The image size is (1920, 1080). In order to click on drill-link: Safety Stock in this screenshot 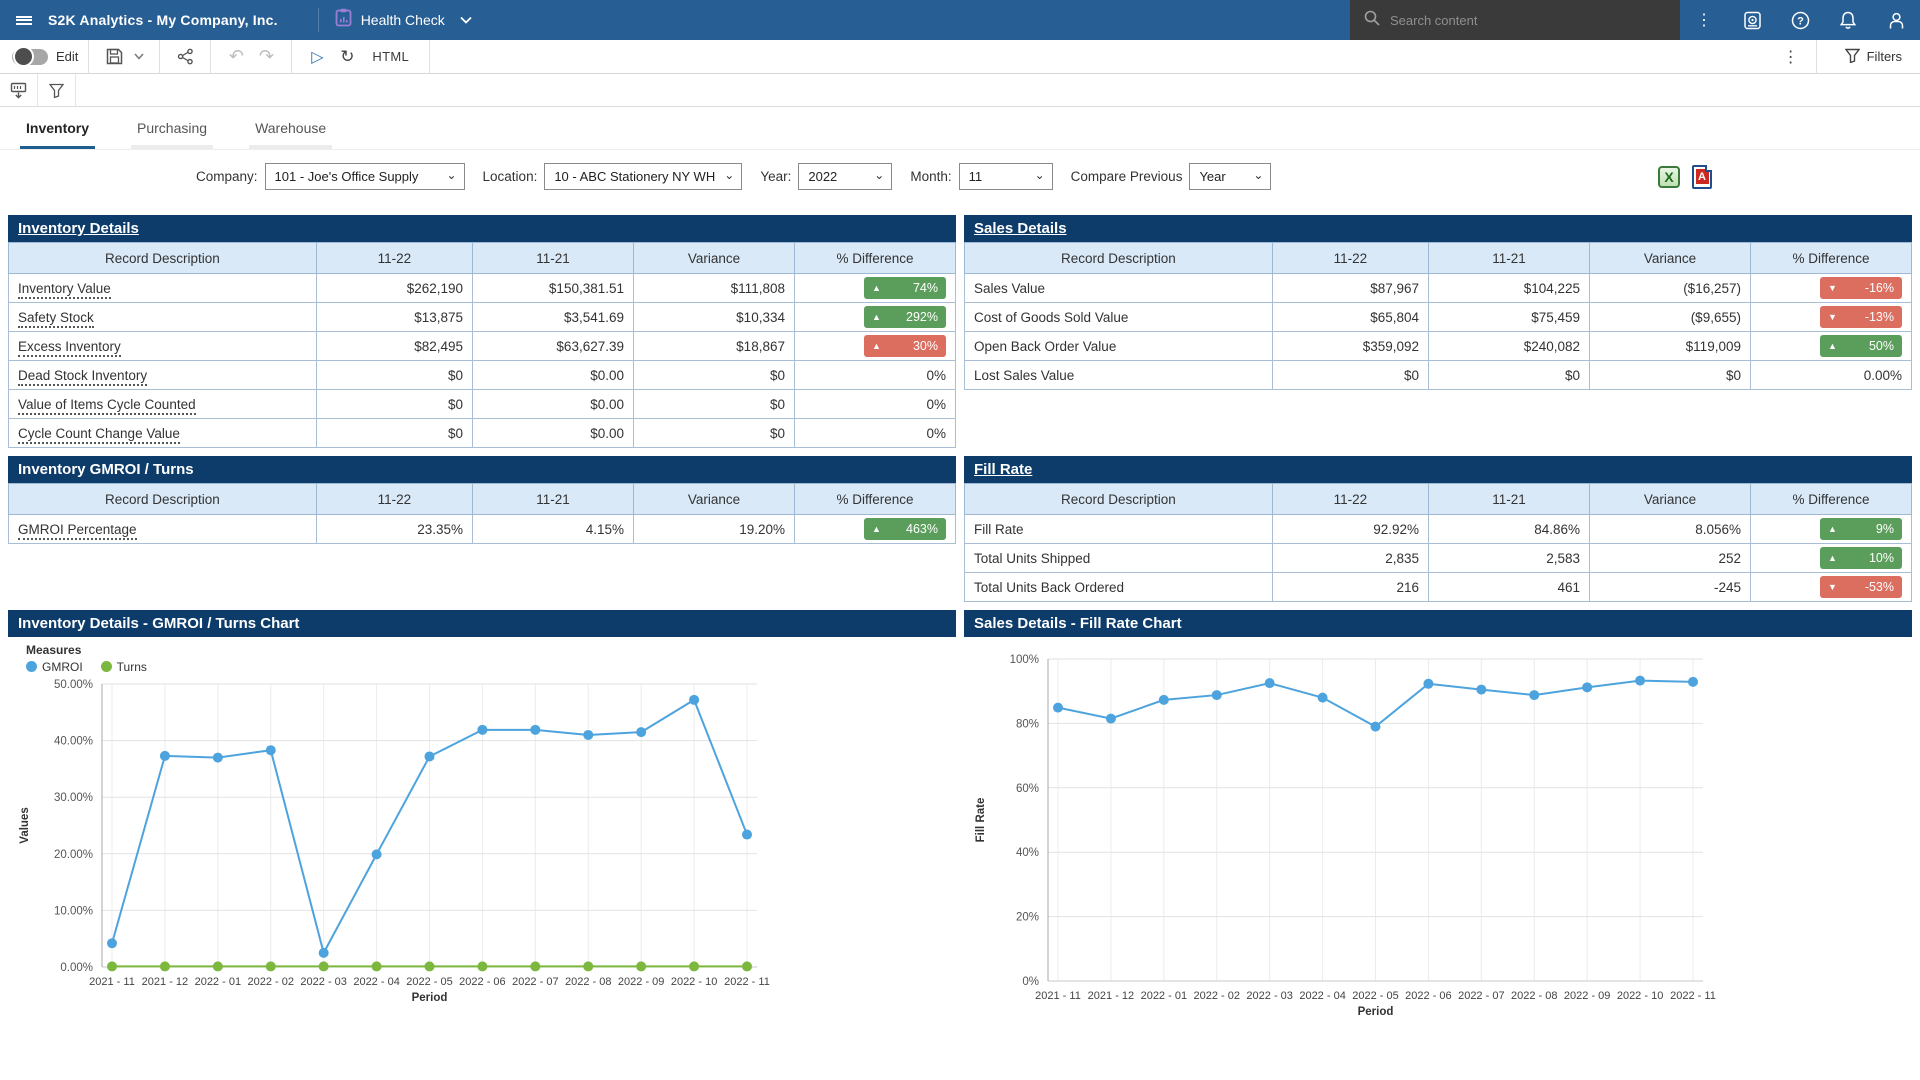, I will do `click(56, 318)`.